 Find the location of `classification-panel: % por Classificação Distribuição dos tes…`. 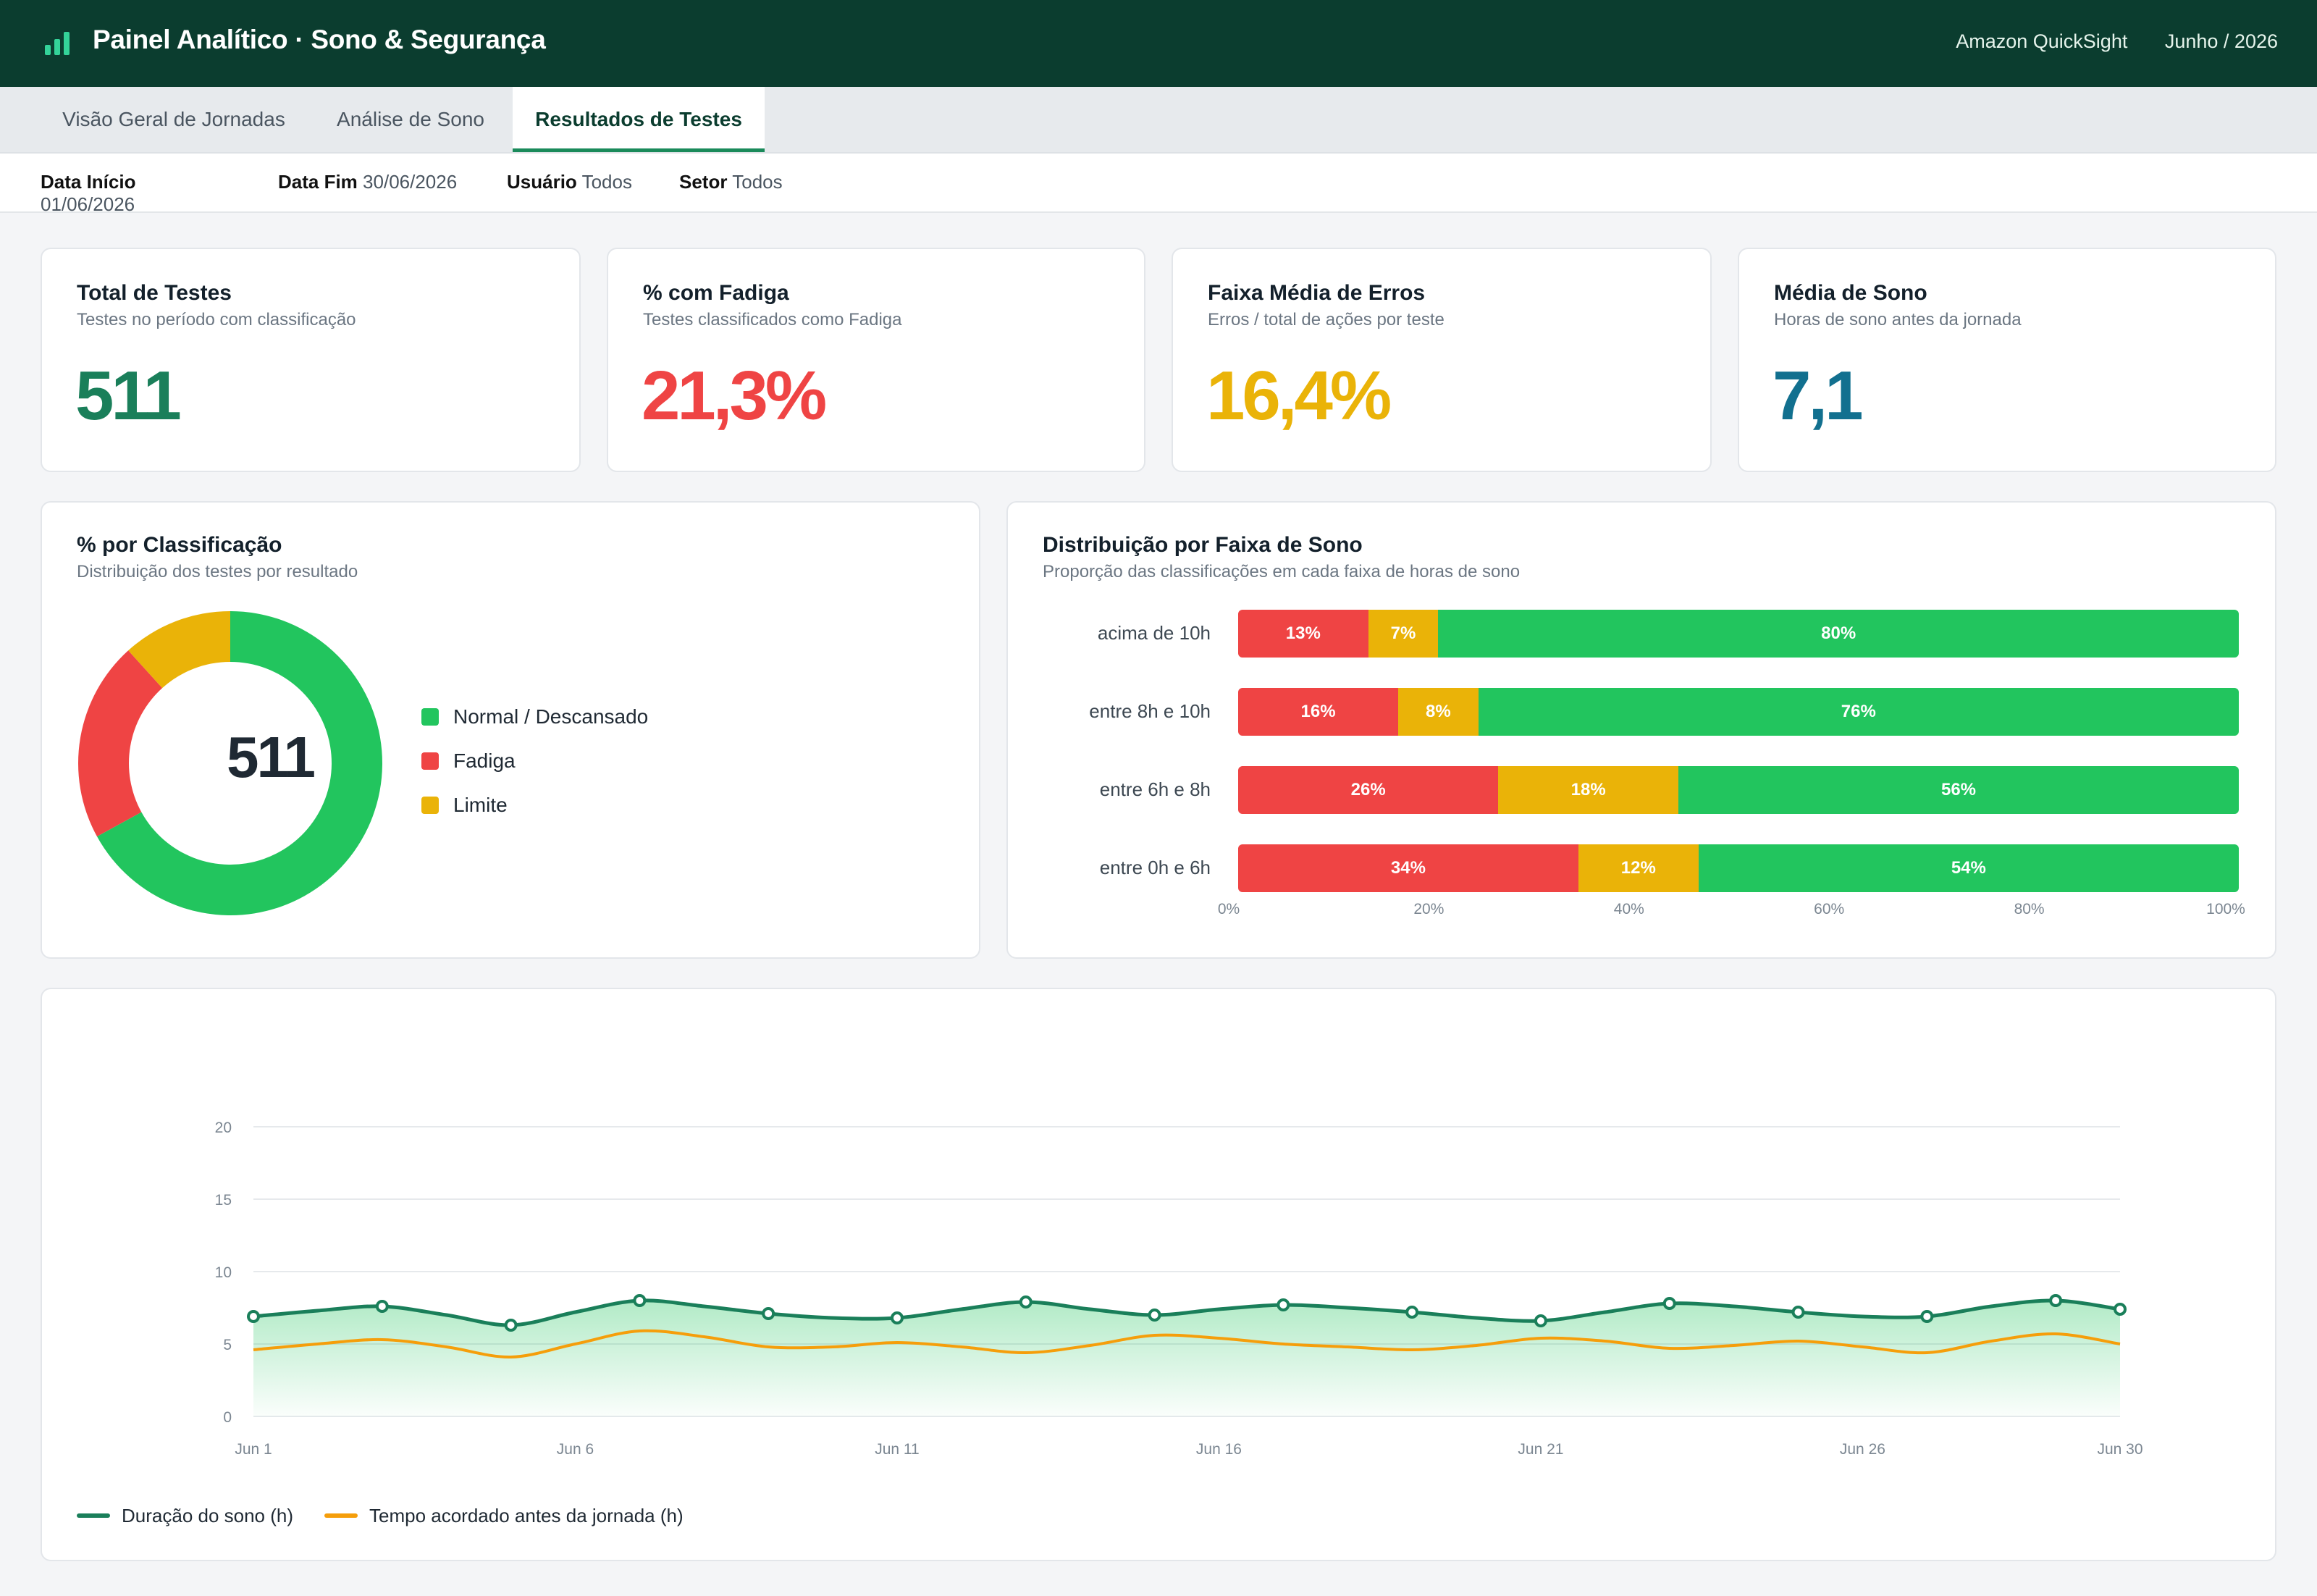

classification-panel: % por Classificação Distribuição dos tes… is located at coordinates (511, 730).